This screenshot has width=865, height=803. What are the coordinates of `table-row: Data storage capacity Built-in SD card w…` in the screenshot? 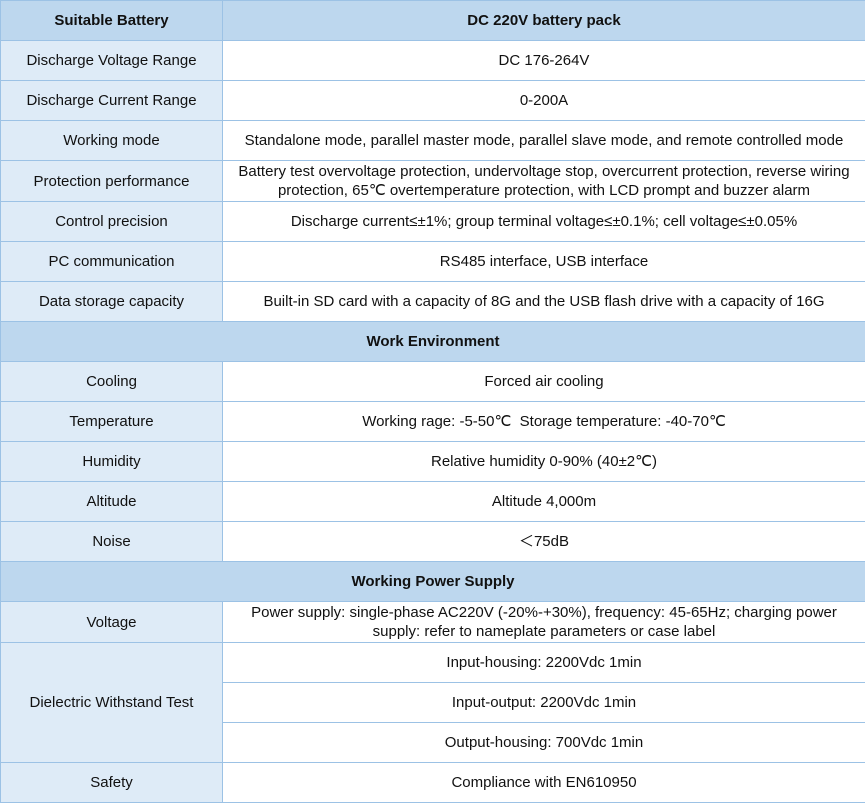 It's located at (433, 302).